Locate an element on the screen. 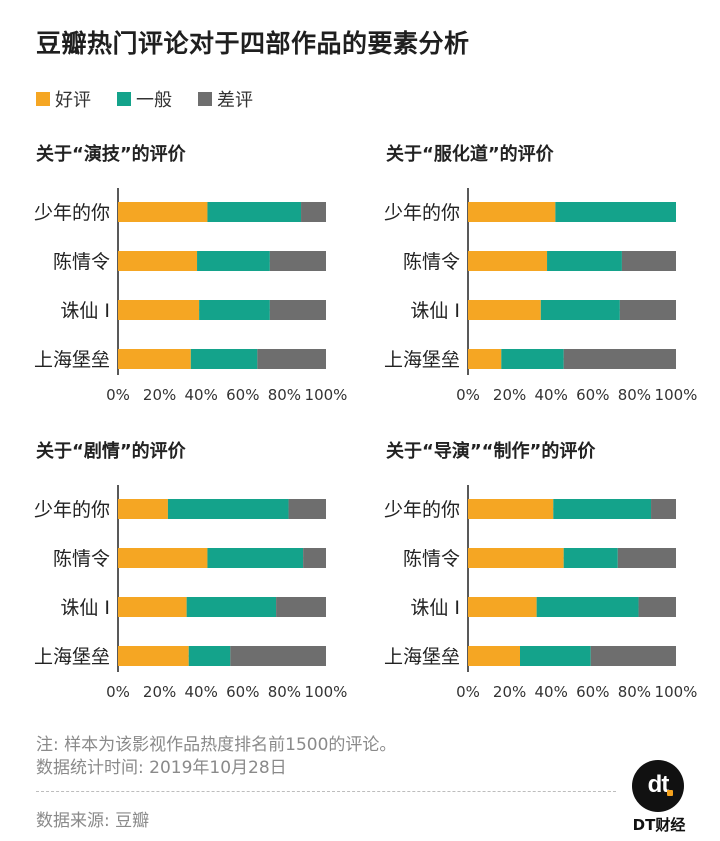 This screenshot has width=720, height=841. date-note: 数据统计时间: 2019年10月28日 is located at coordinates (161, 768).